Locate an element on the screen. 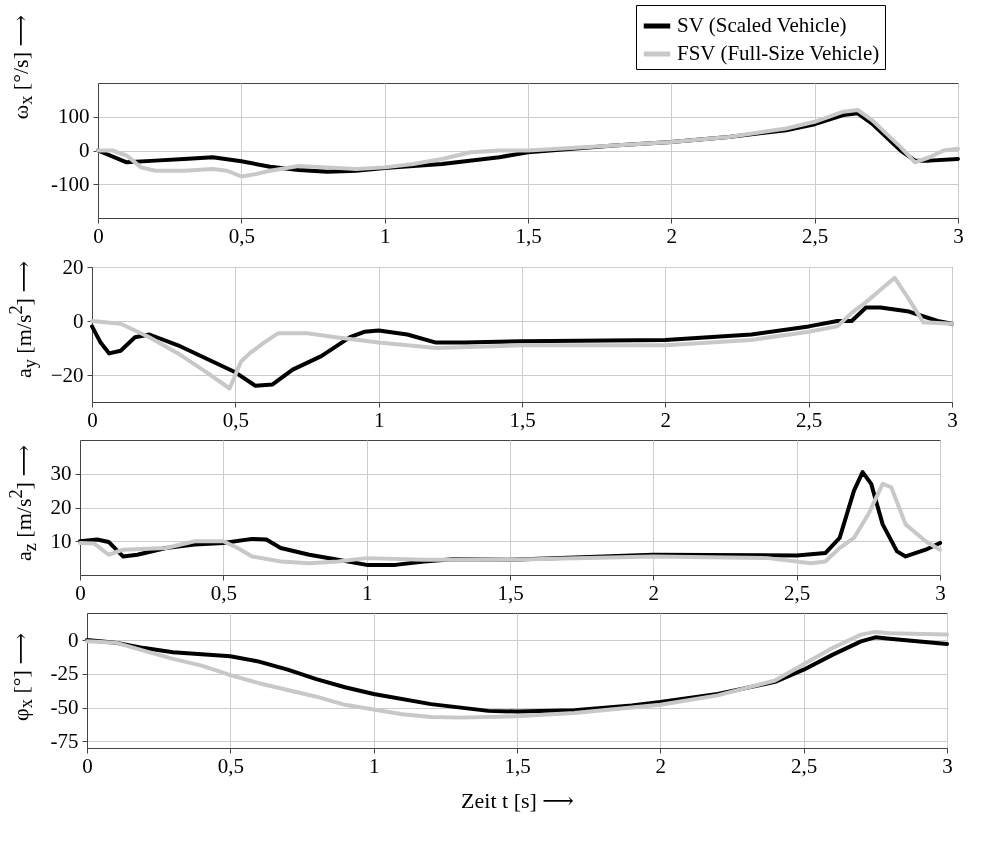 Image resolution: width=1003 pixels, height=868 pixels. line-series is located at coordinates (522, 346).